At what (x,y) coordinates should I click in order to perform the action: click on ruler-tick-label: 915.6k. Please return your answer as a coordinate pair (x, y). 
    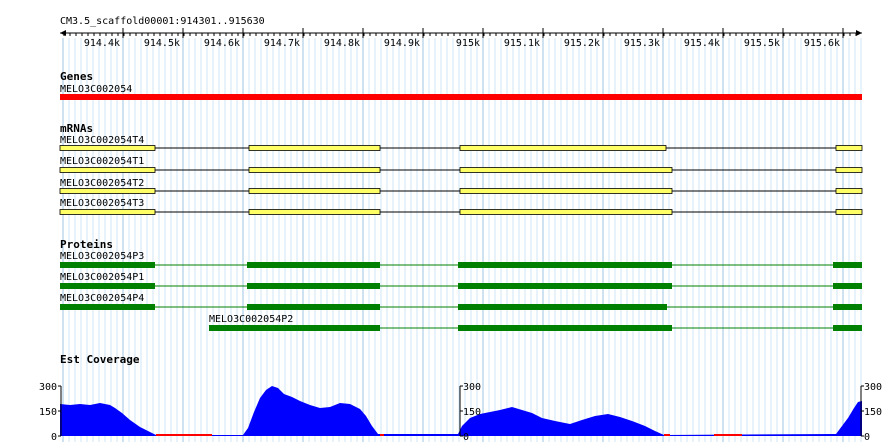
    Looking at the image, I should click on (822, 43).